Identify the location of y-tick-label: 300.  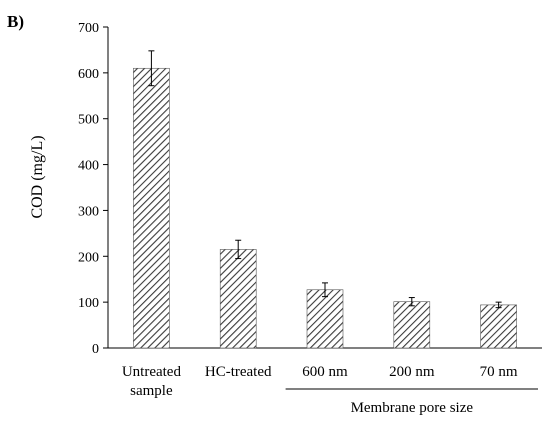
(88, 211).